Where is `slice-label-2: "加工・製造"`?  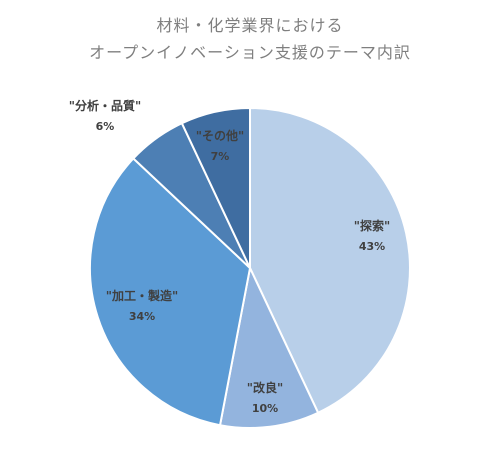
slice-label-2: "加工・製造" is located at coordinates (142, 295).